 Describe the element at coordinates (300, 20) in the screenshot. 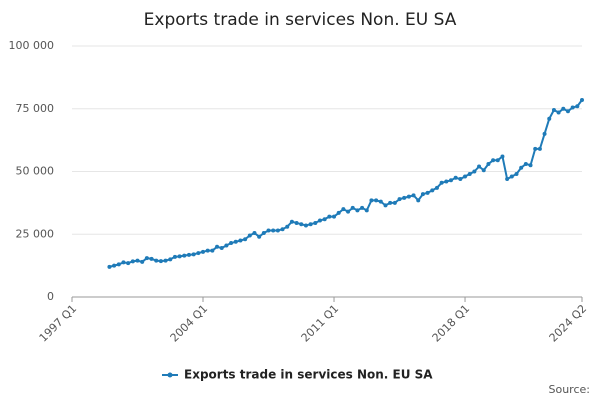

I see `chart-title: Exports trade in services Non. EU SA` at that location.